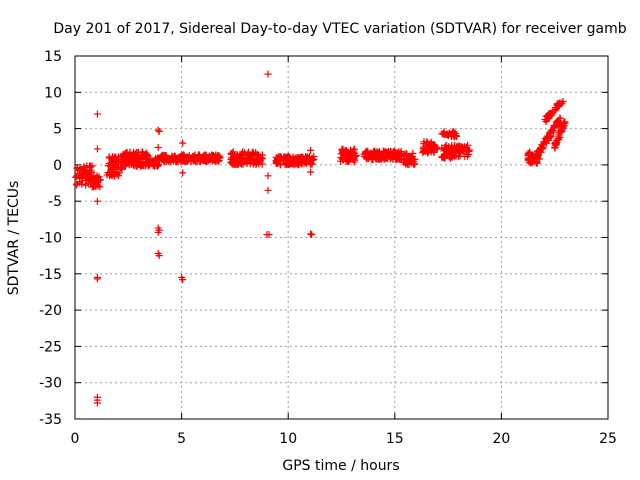  What do you see at coordinates (395, 439) in the screenshot?
I see `x-tick-label: 15` at bounding box center [395, 439].